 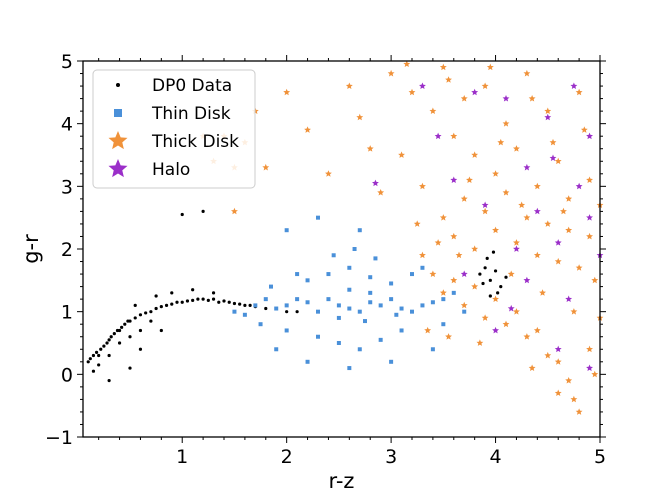 I want to click on y-tick-label: 1, so click(x=67, y=313).